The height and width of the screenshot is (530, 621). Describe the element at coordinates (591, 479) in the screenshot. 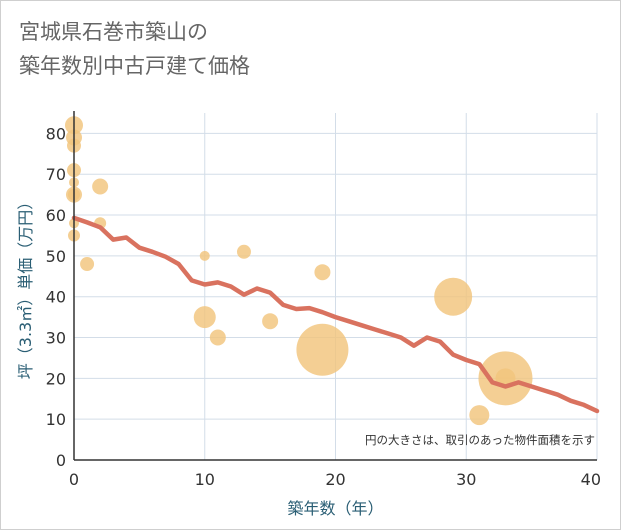

I see `x-tick-label: 40` at that location.